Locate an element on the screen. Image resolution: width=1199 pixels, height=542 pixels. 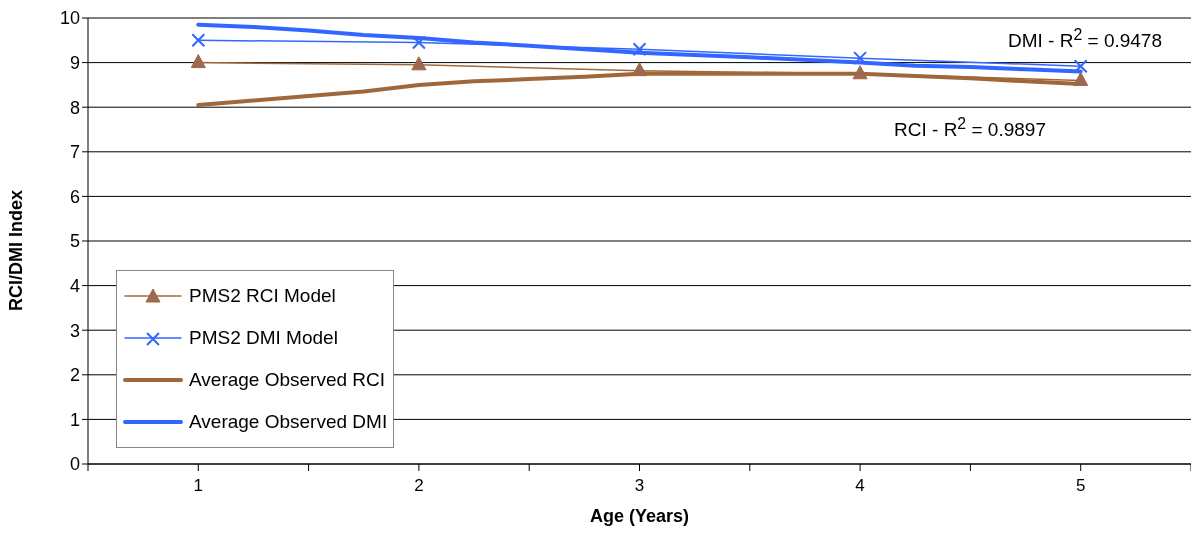
x-tick-label: 2 is located at coordinates (419, 486).